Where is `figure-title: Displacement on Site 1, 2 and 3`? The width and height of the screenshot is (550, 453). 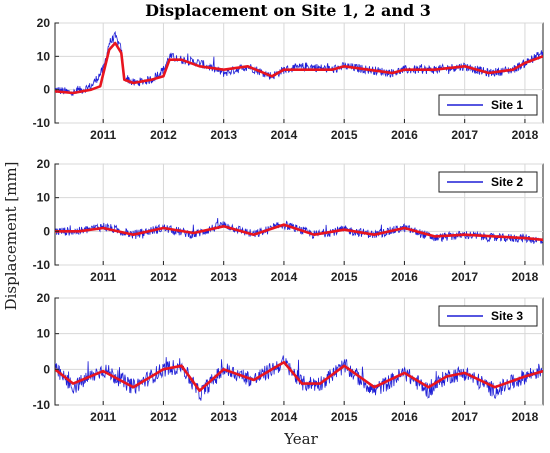
figure-title: Displacement on Site 1, 2 and 3 is located at coordinates (288, 10).